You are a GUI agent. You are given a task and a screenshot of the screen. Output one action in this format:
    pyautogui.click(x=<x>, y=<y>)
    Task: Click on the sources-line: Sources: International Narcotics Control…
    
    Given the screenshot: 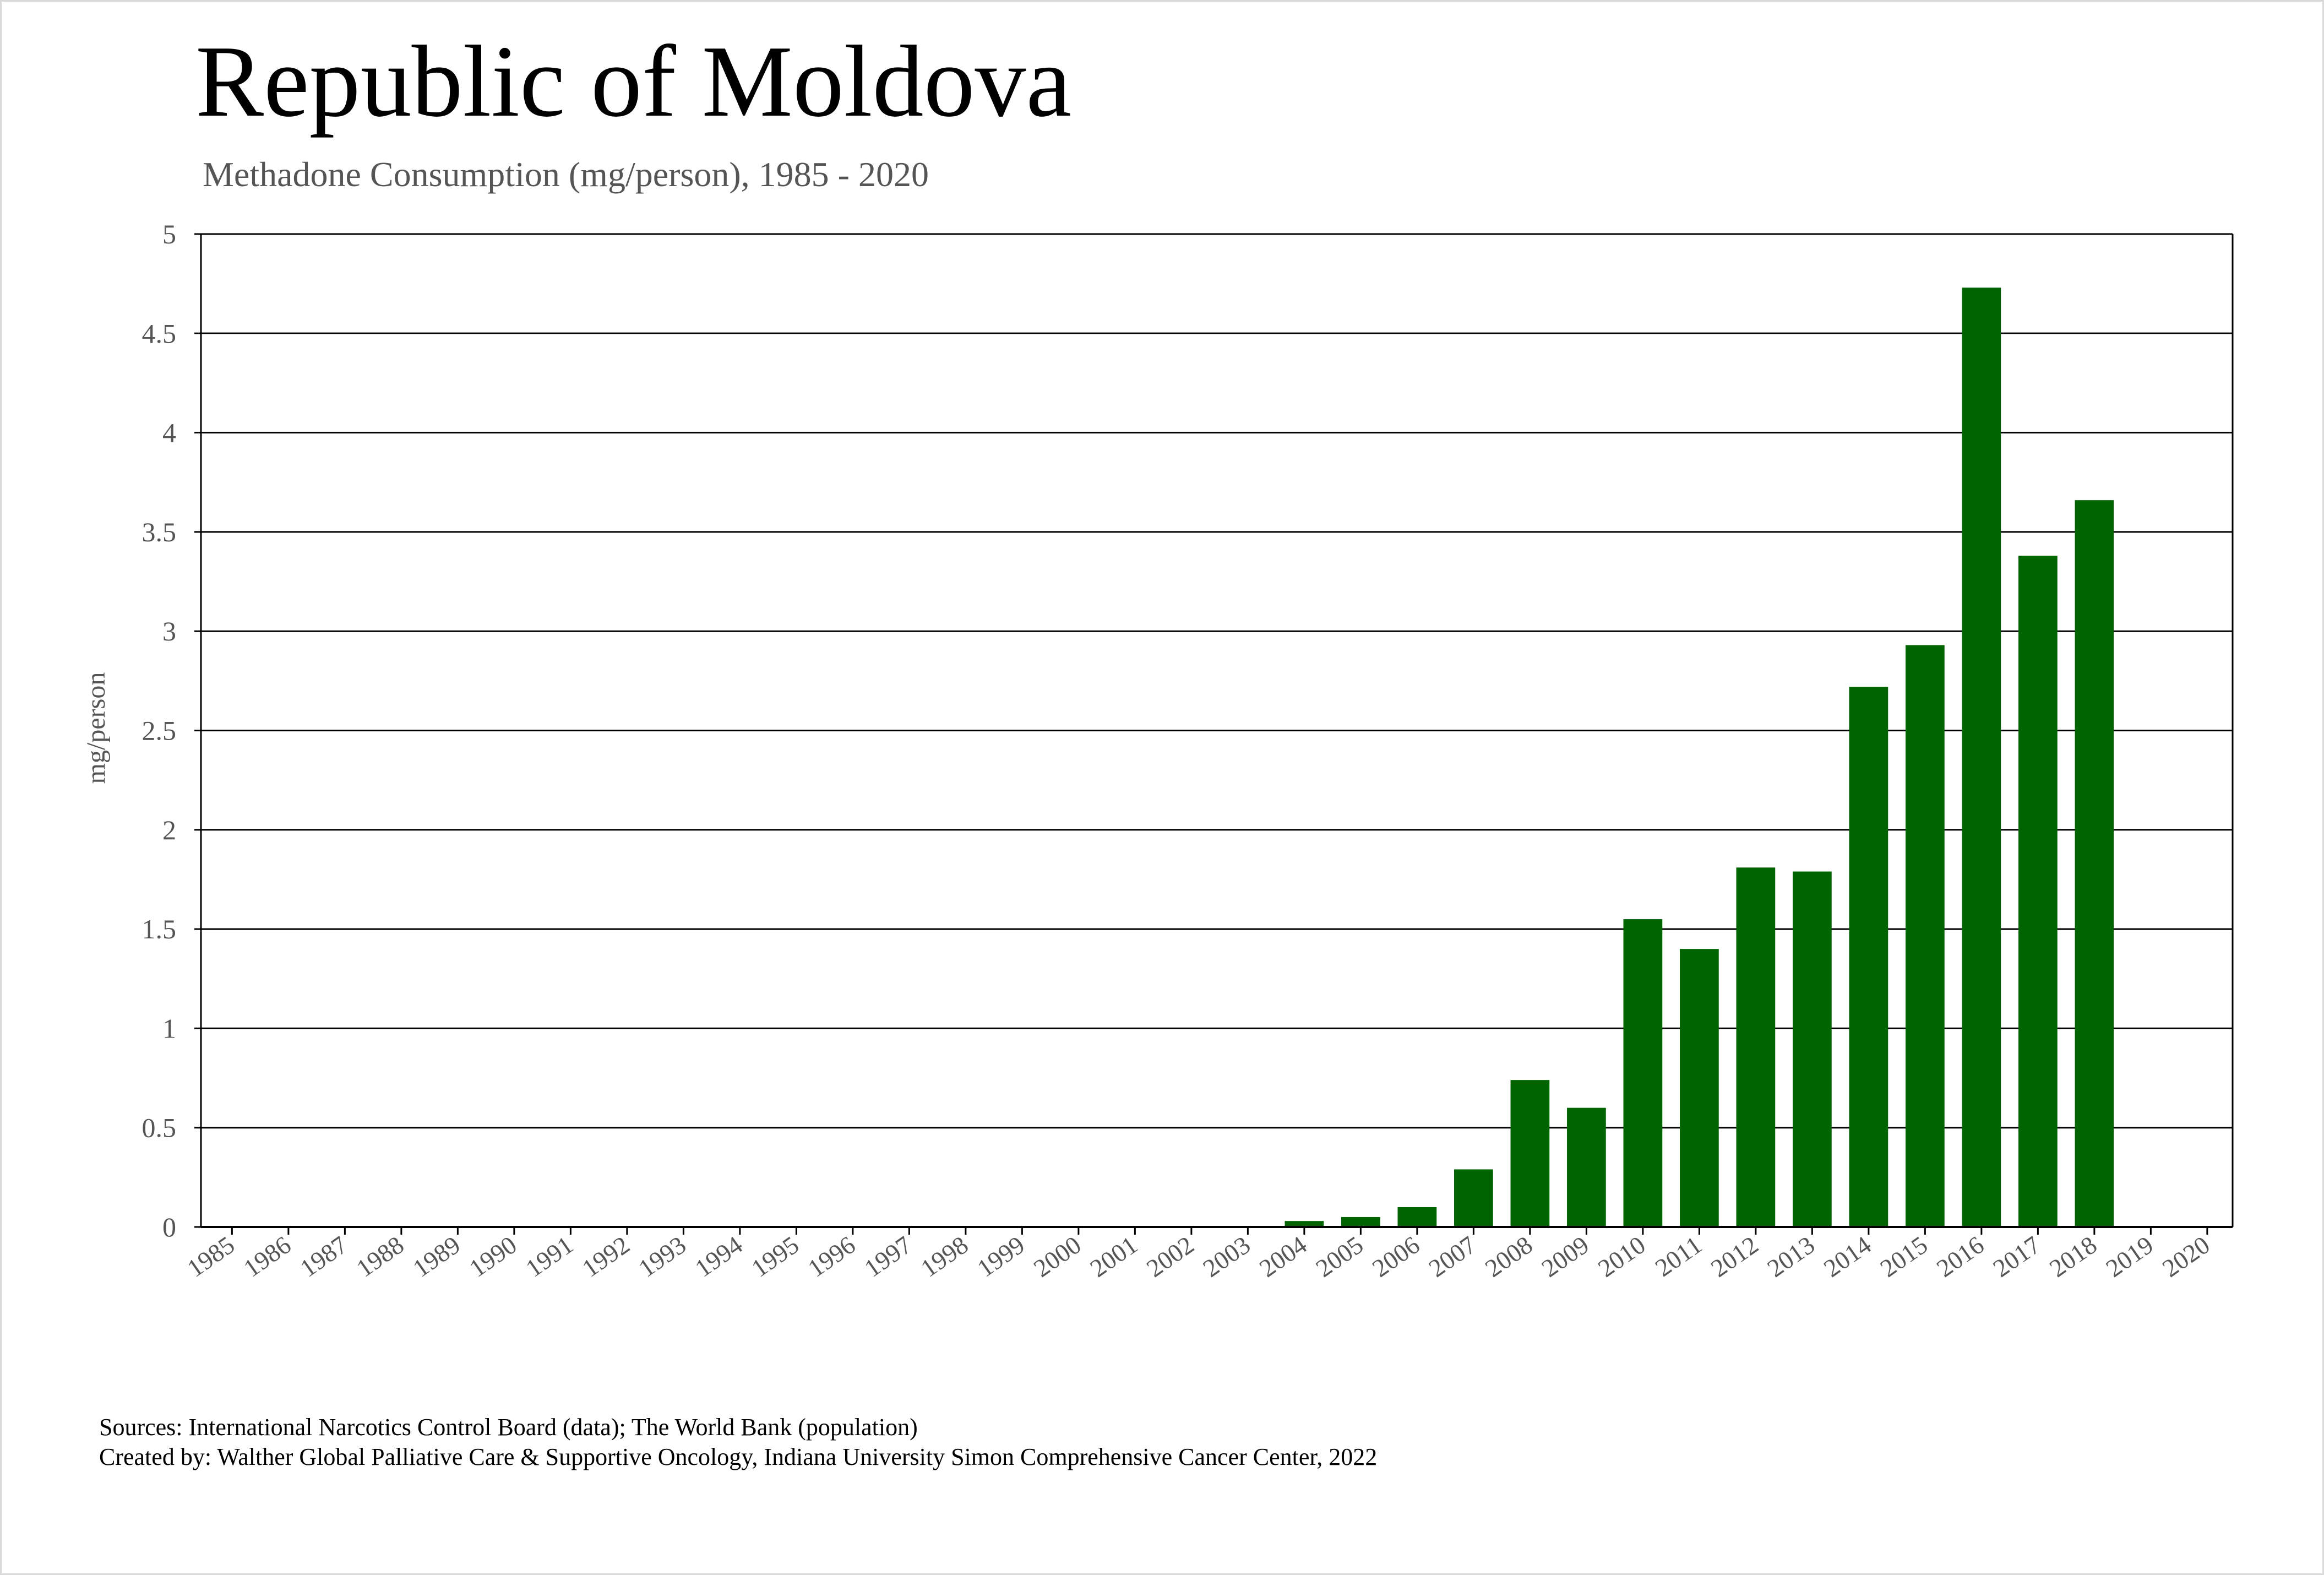 What is the action you would take?
    pyautogui.click(x=509, y=1427)
    